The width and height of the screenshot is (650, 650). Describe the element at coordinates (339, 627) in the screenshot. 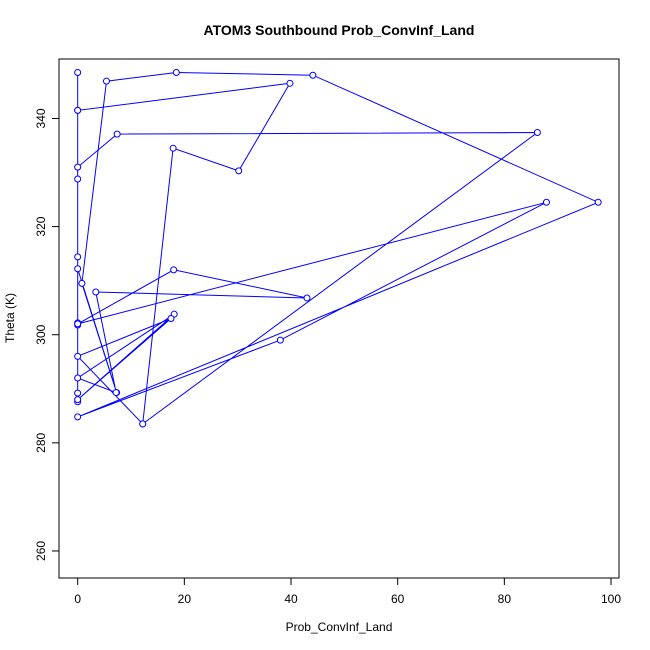

I see `x-axis-label: Prob_ConvInf_Land` at that location.